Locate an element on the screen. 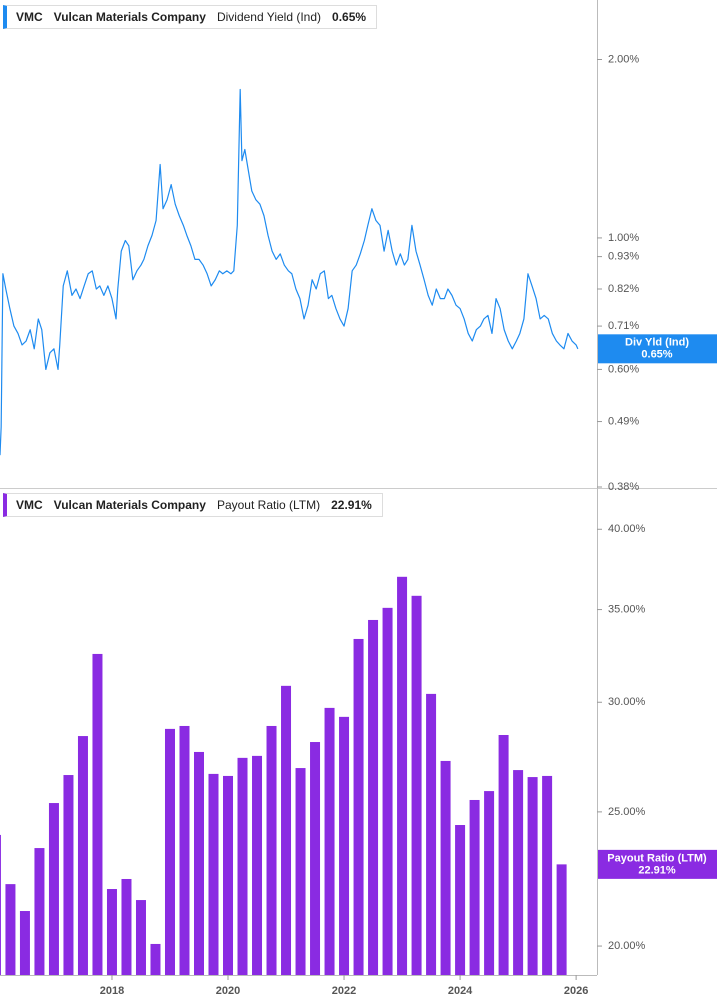 The image size is (717, 1005). series-name: Dividend Yield (Ind) is located at coordinates (269, 17).